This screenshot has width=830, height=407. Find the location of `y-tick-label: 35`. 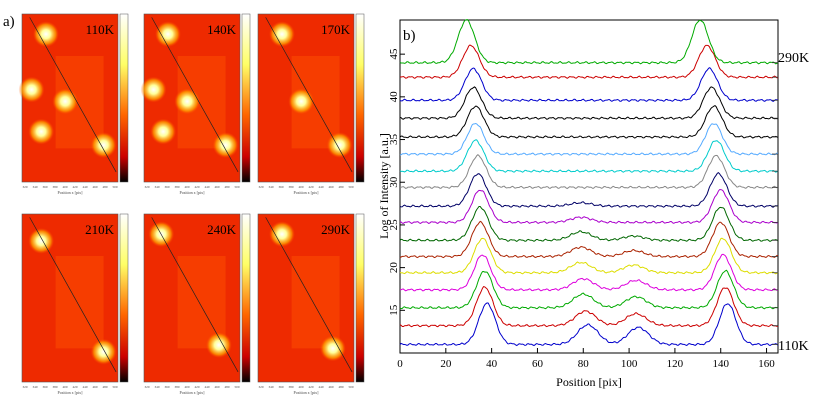

y-tick-label: 35 is located at coordinates (394, 140).